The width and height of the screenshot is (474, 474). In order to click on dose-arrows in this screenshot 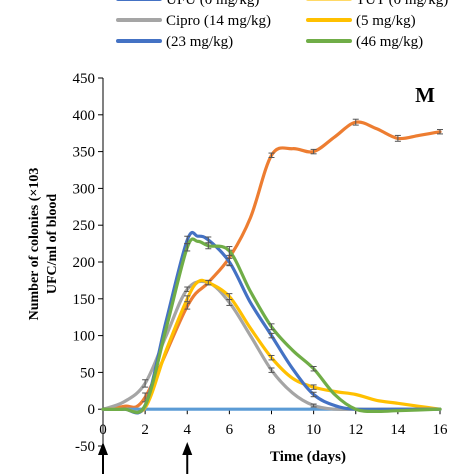, I will do `click(145, 458)`.